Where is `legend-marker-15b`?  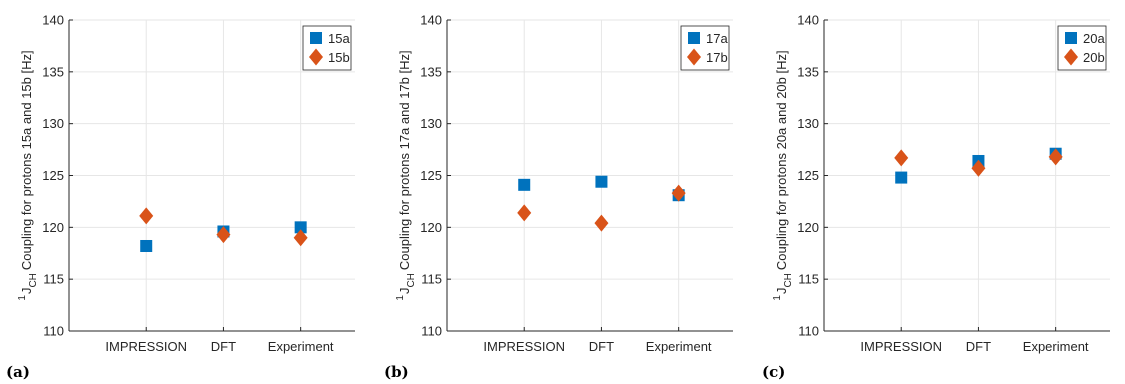 legend-marker-15b is located at coordinates (316, 57).